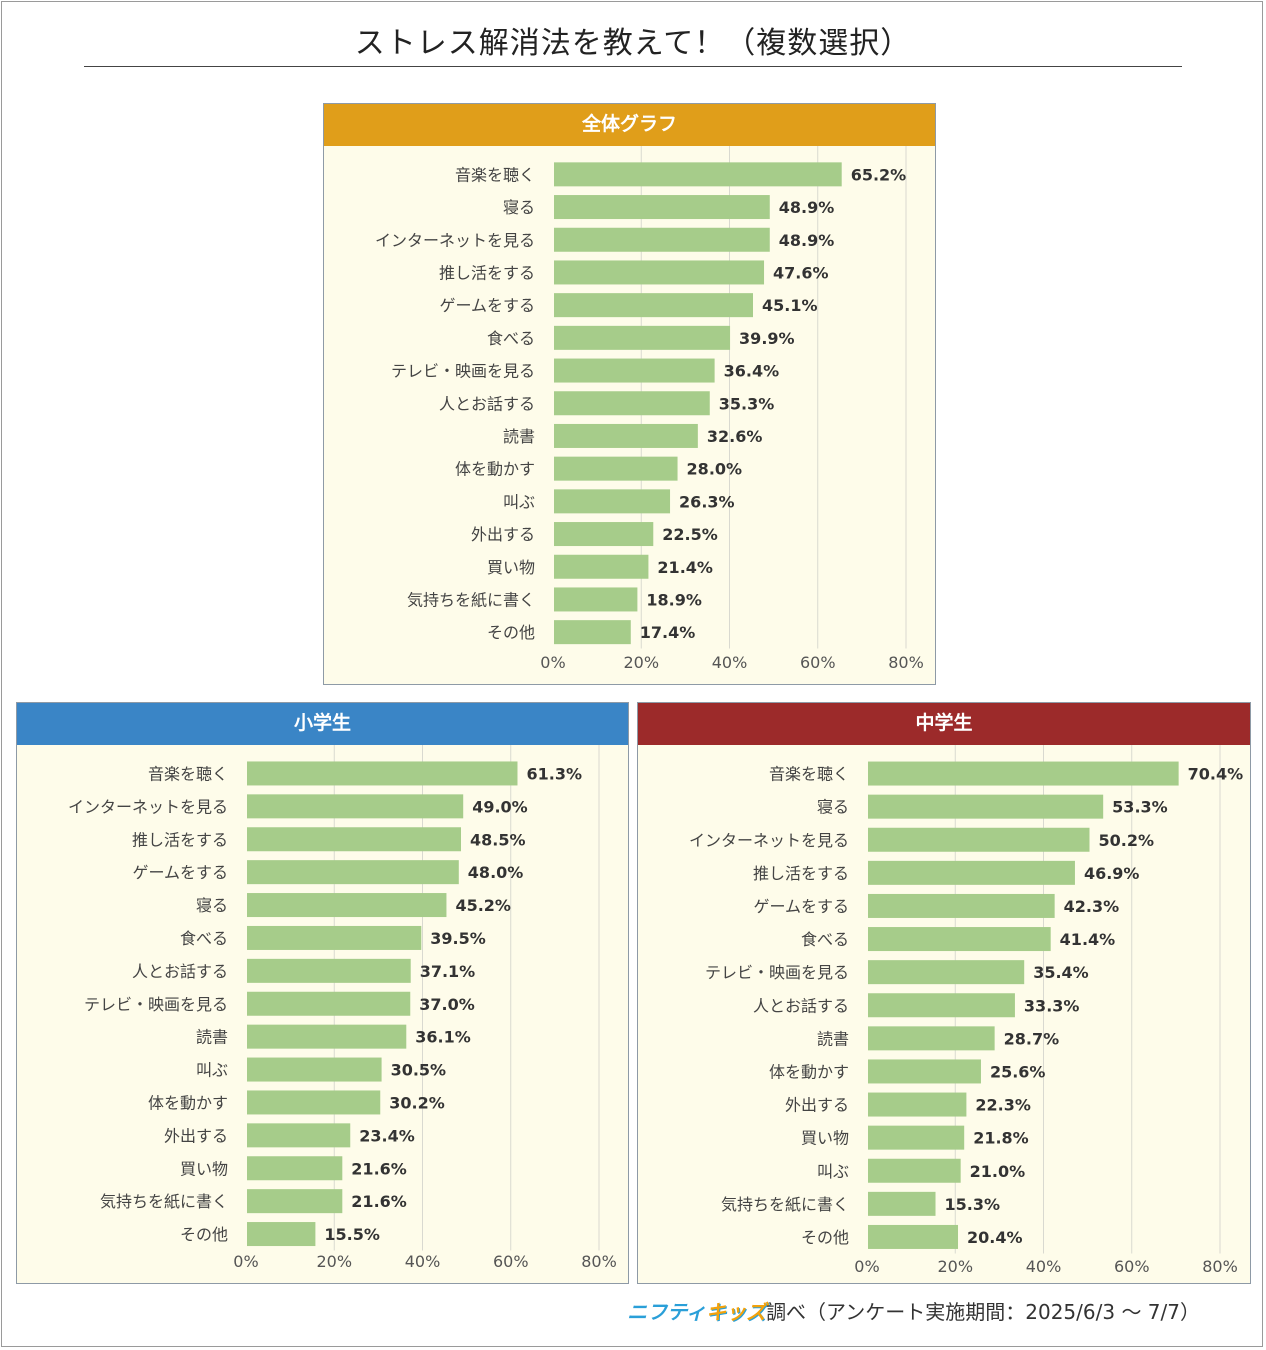 The height and width of the screenshot is (1350, 1266). Describe the element at coordinates (483, 905) in the screenshot. I see `elementary-value-label: 45.2%` at that location.